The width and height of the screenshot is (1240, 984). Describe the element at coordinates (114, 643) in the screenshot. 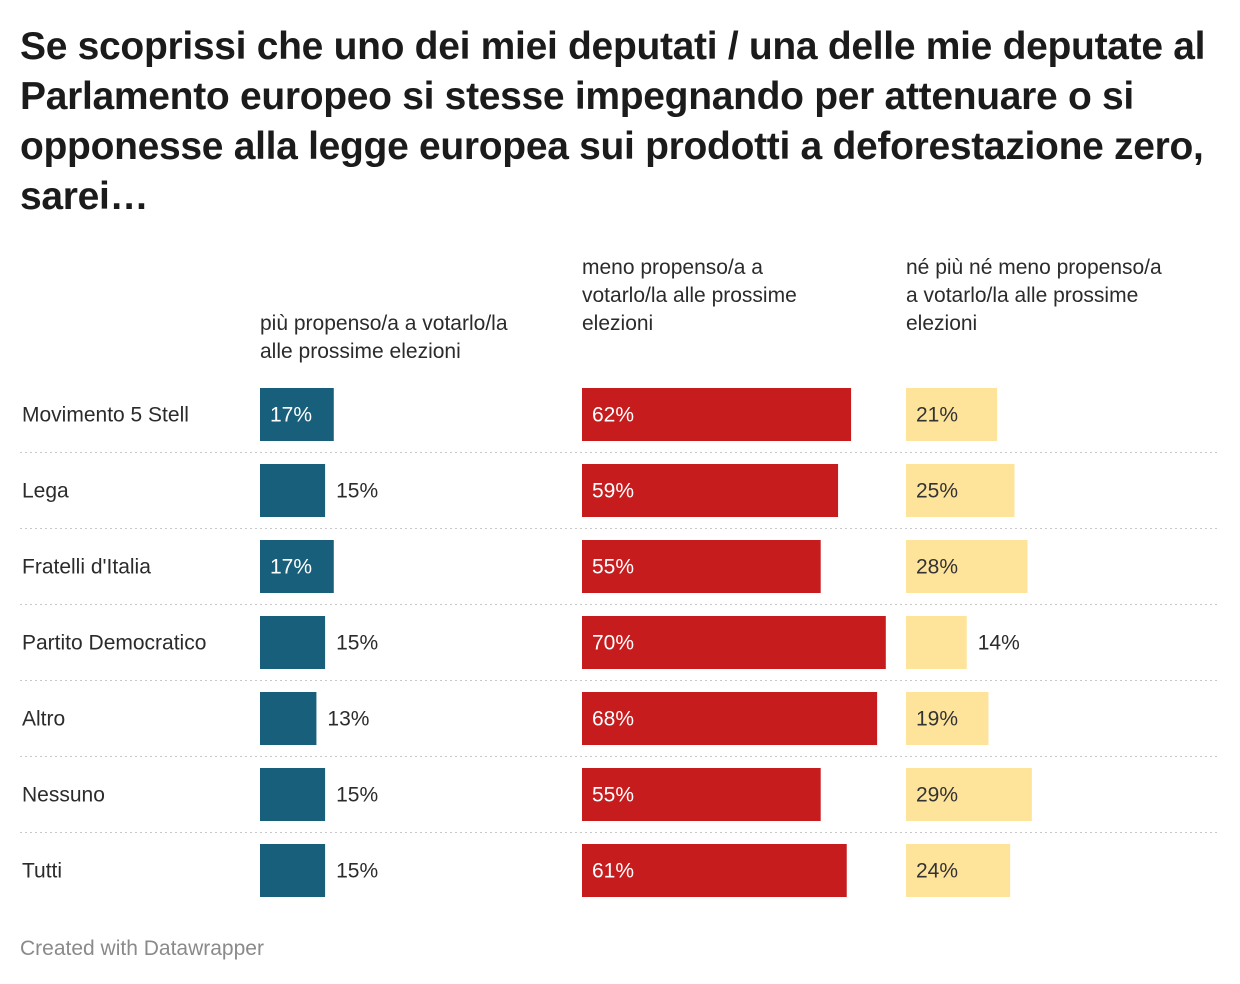

I see `category-label: Partito Democratico` at that location.